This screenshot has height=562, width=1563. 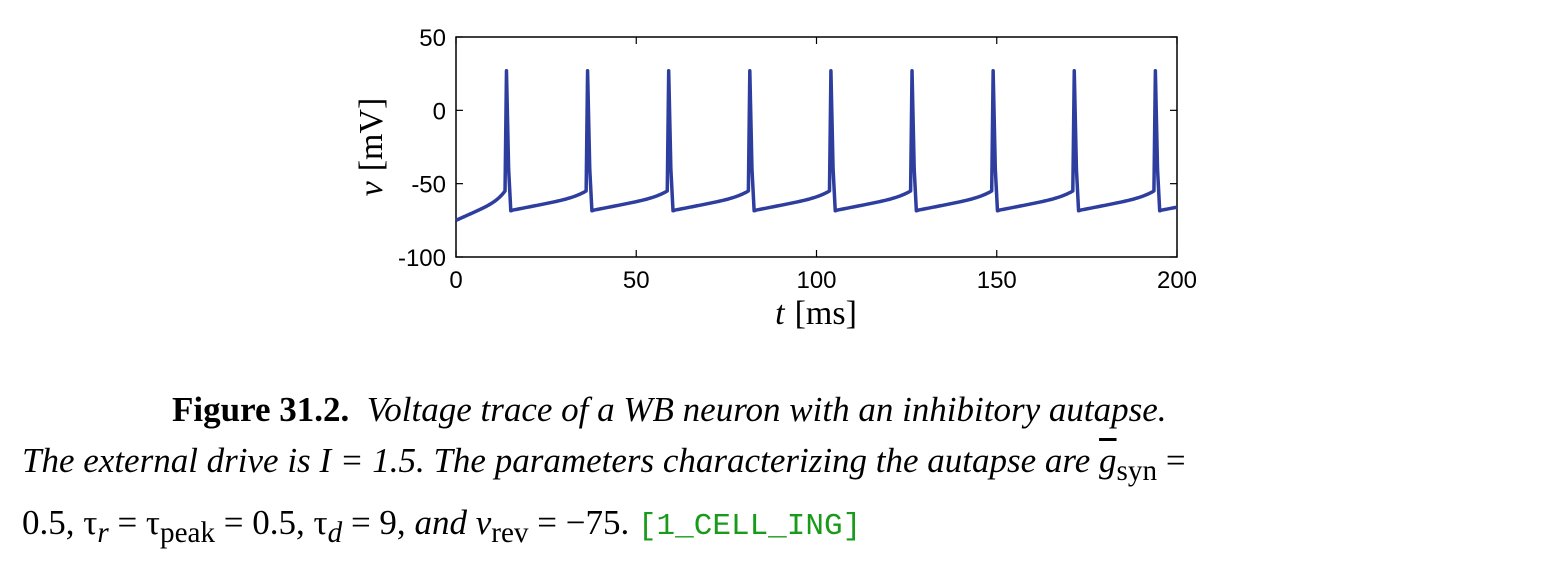 I want to click on x-axis-var: t, so click(x=780, y=313).